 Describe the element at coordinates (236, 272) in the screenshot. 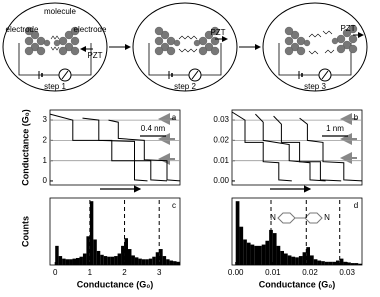

I see `x-tick-label: 0.00` at that location.